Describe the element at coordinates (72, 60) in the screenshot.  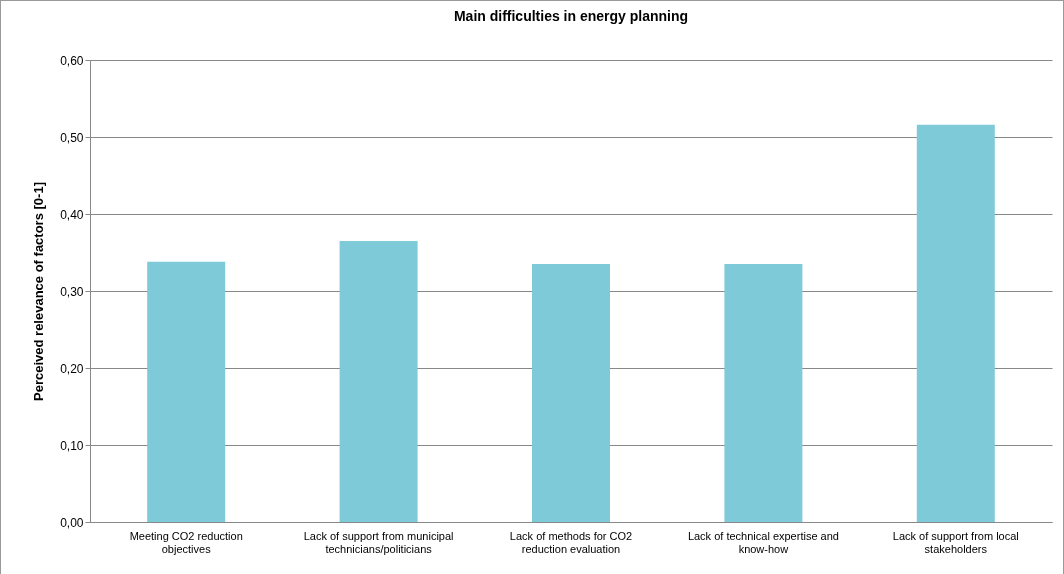
I see `y-tick-label: 0,60` at that location.